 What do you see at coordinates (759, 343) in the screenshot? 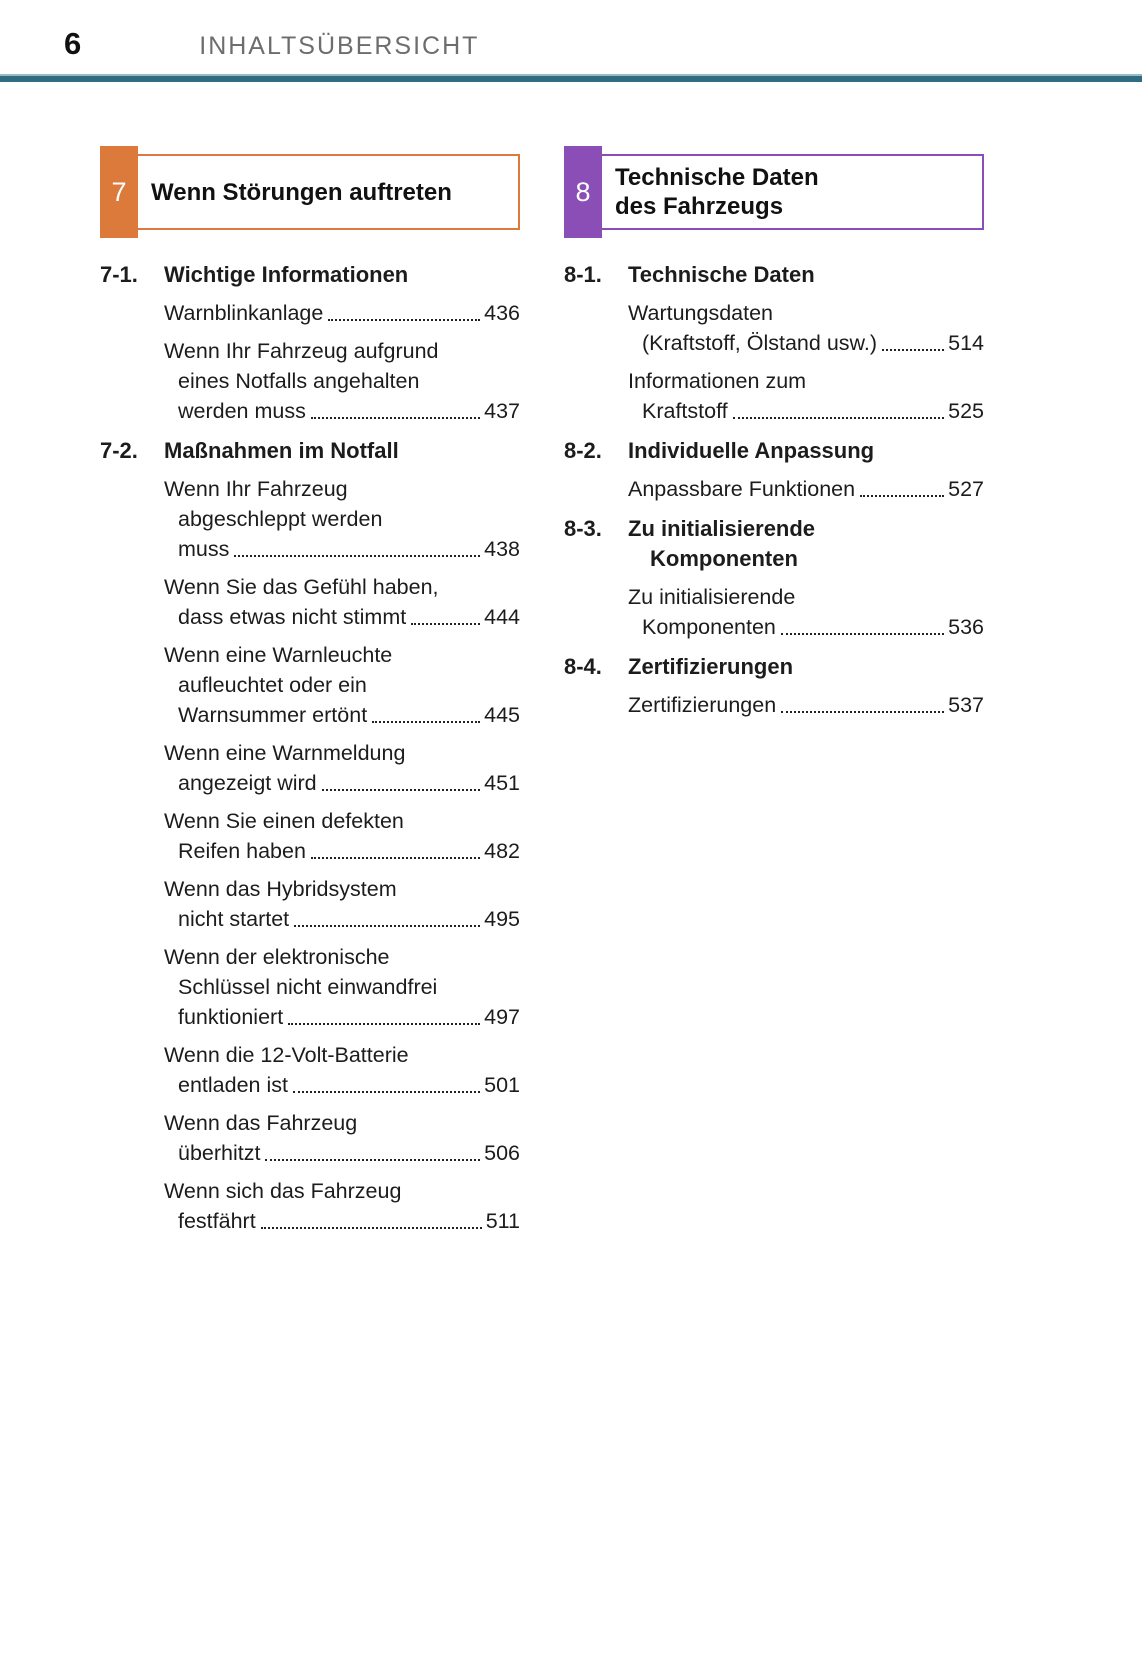
I see `toc-entry-text: (Kraftstoff, Ölstand usw.)` at bounding box center [759, 343].